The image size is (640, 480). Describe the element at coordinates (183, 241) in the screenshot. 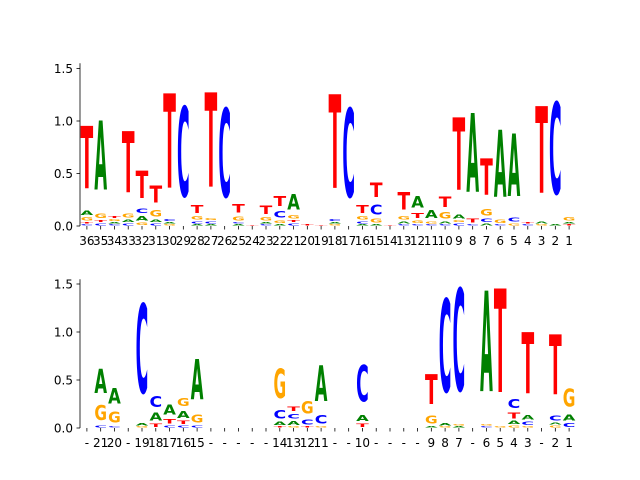

I see `x-tick-label: 29` at that location.